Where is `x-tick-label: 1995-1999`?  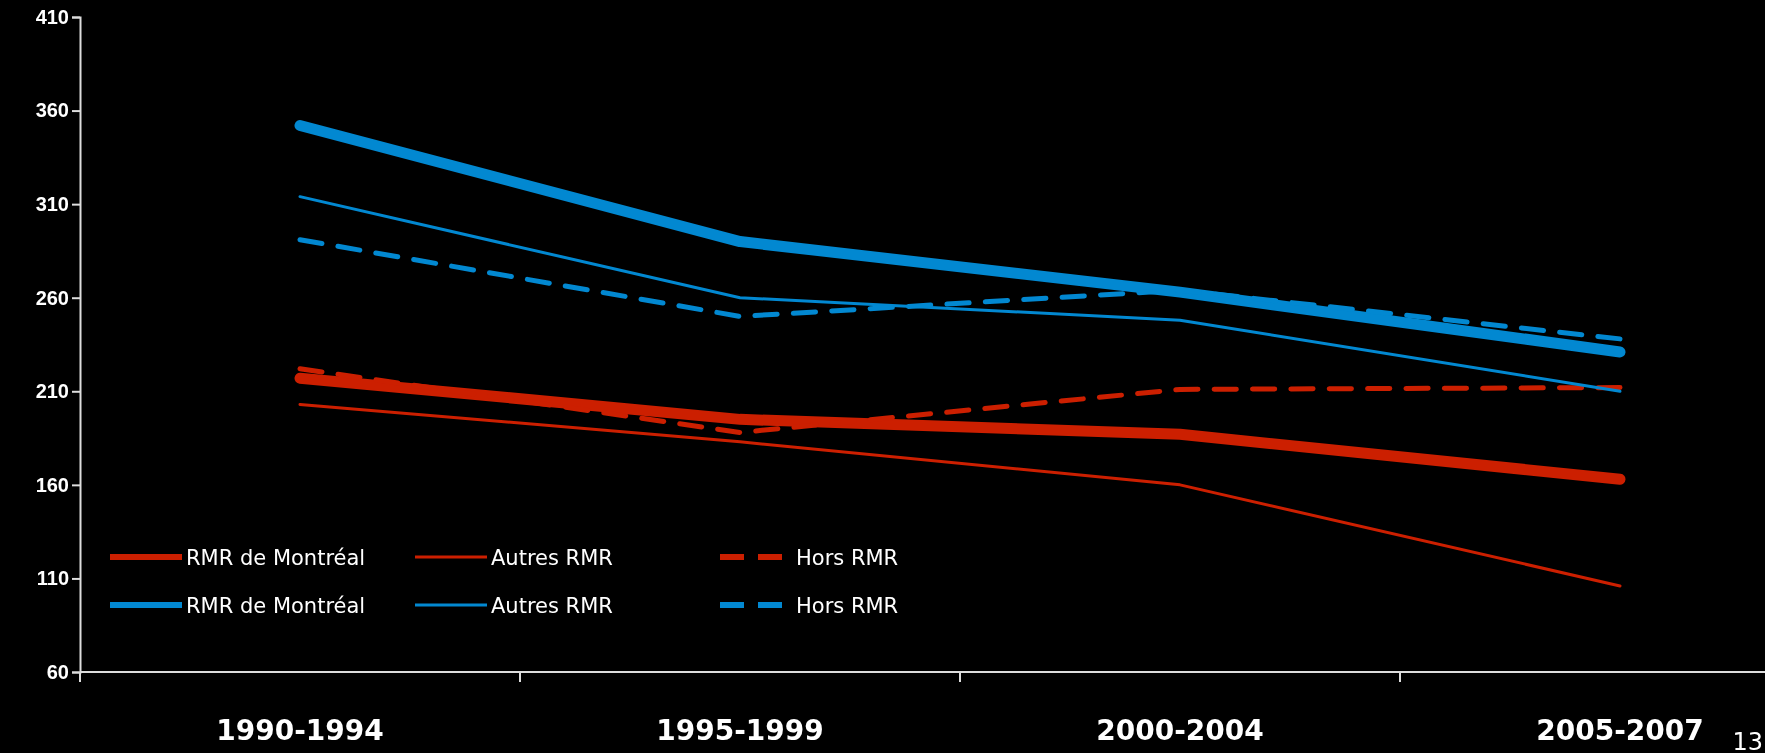 x-tick-label: 1995-1999 is located at coordinates (740, 730).